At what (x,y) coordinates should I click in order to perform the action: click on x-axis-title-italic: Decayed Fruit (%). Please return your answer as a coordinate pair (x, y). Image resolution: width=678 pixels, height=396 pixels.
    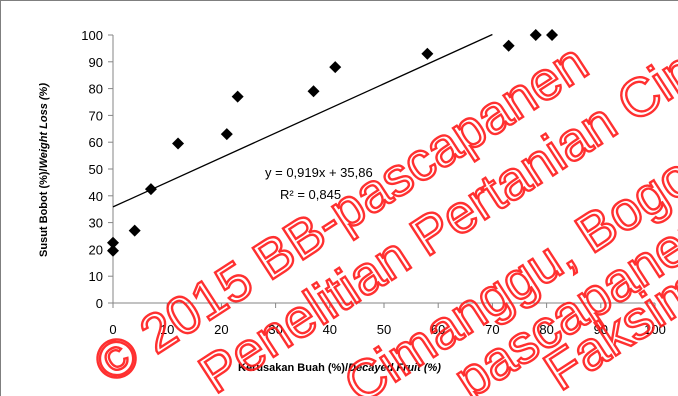
    Looking at the image, I should click on (394, 368).